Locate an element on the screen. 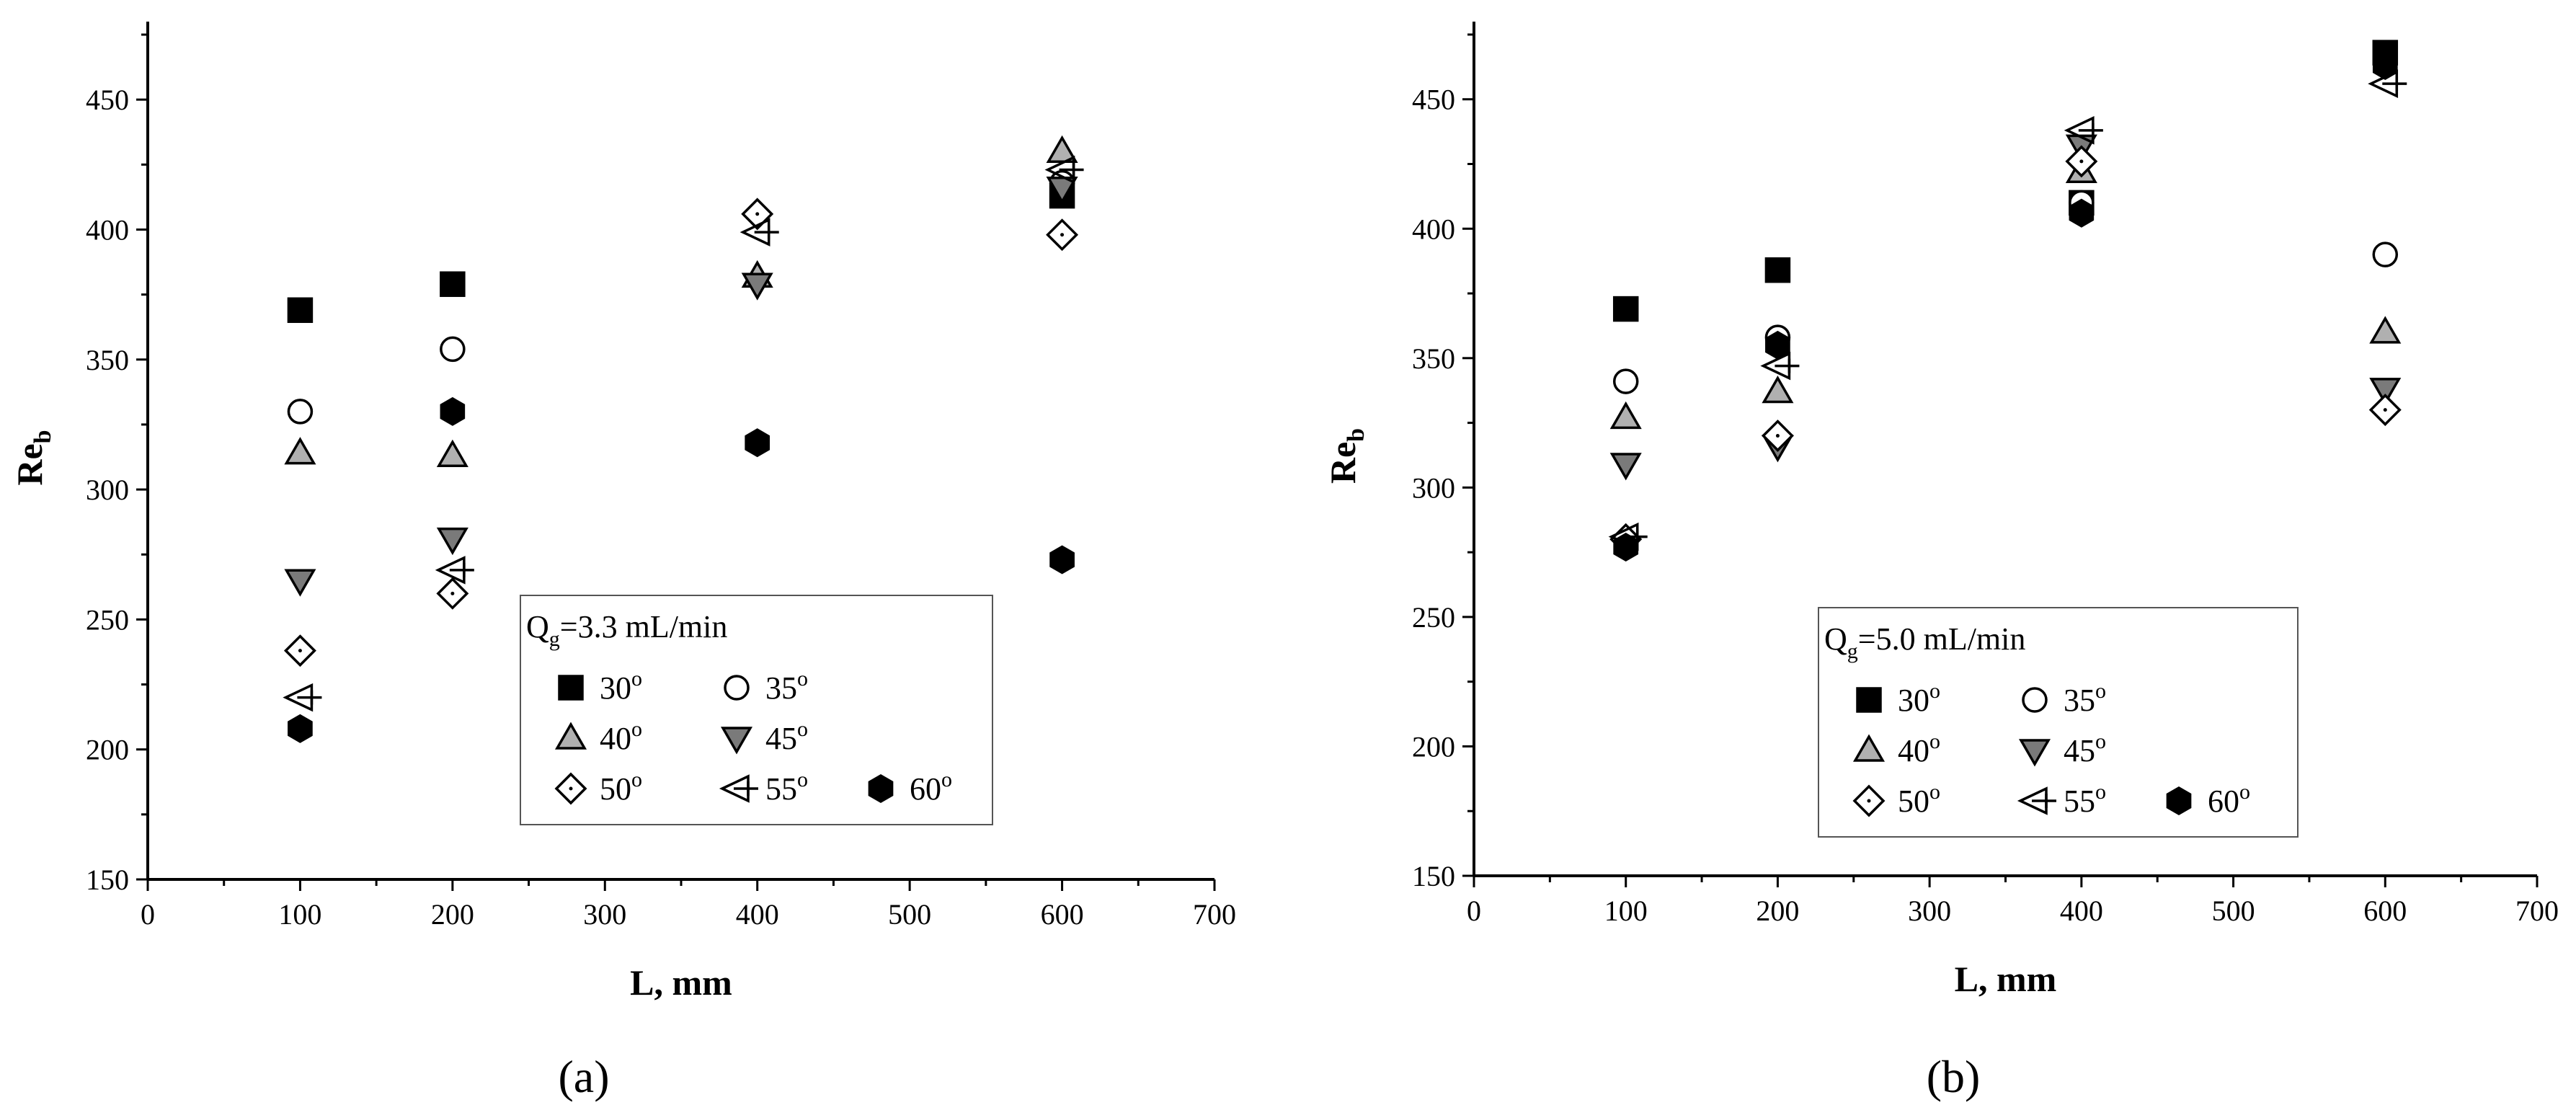 Image resolution: width=2576 pixels, height=1118 pixels. legend-entry-value: 50 is located at coordinates (1913, 801).